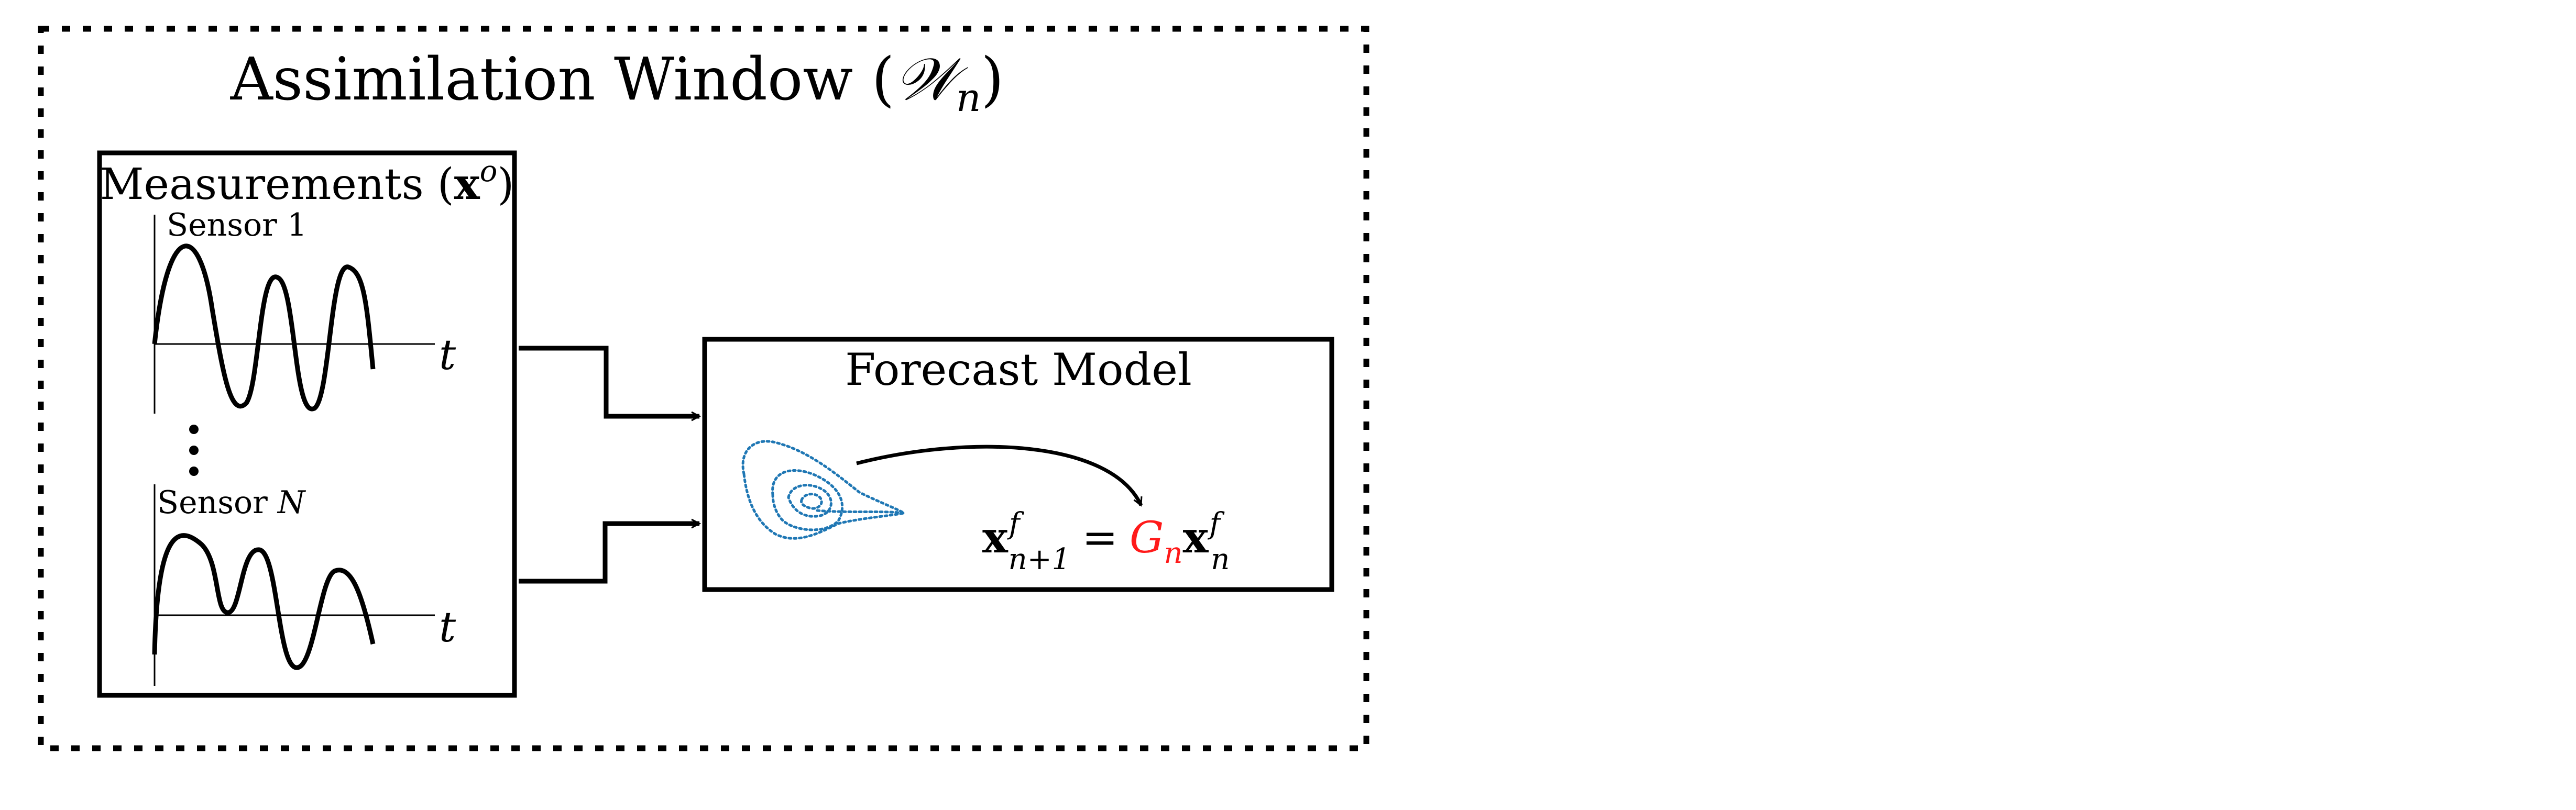 The image size is (2576, 810). Describe the element at coordinates (1106, 542) in the screenshot. I see `forecast-equation: xf n+1 = Gnxf n` at that location.